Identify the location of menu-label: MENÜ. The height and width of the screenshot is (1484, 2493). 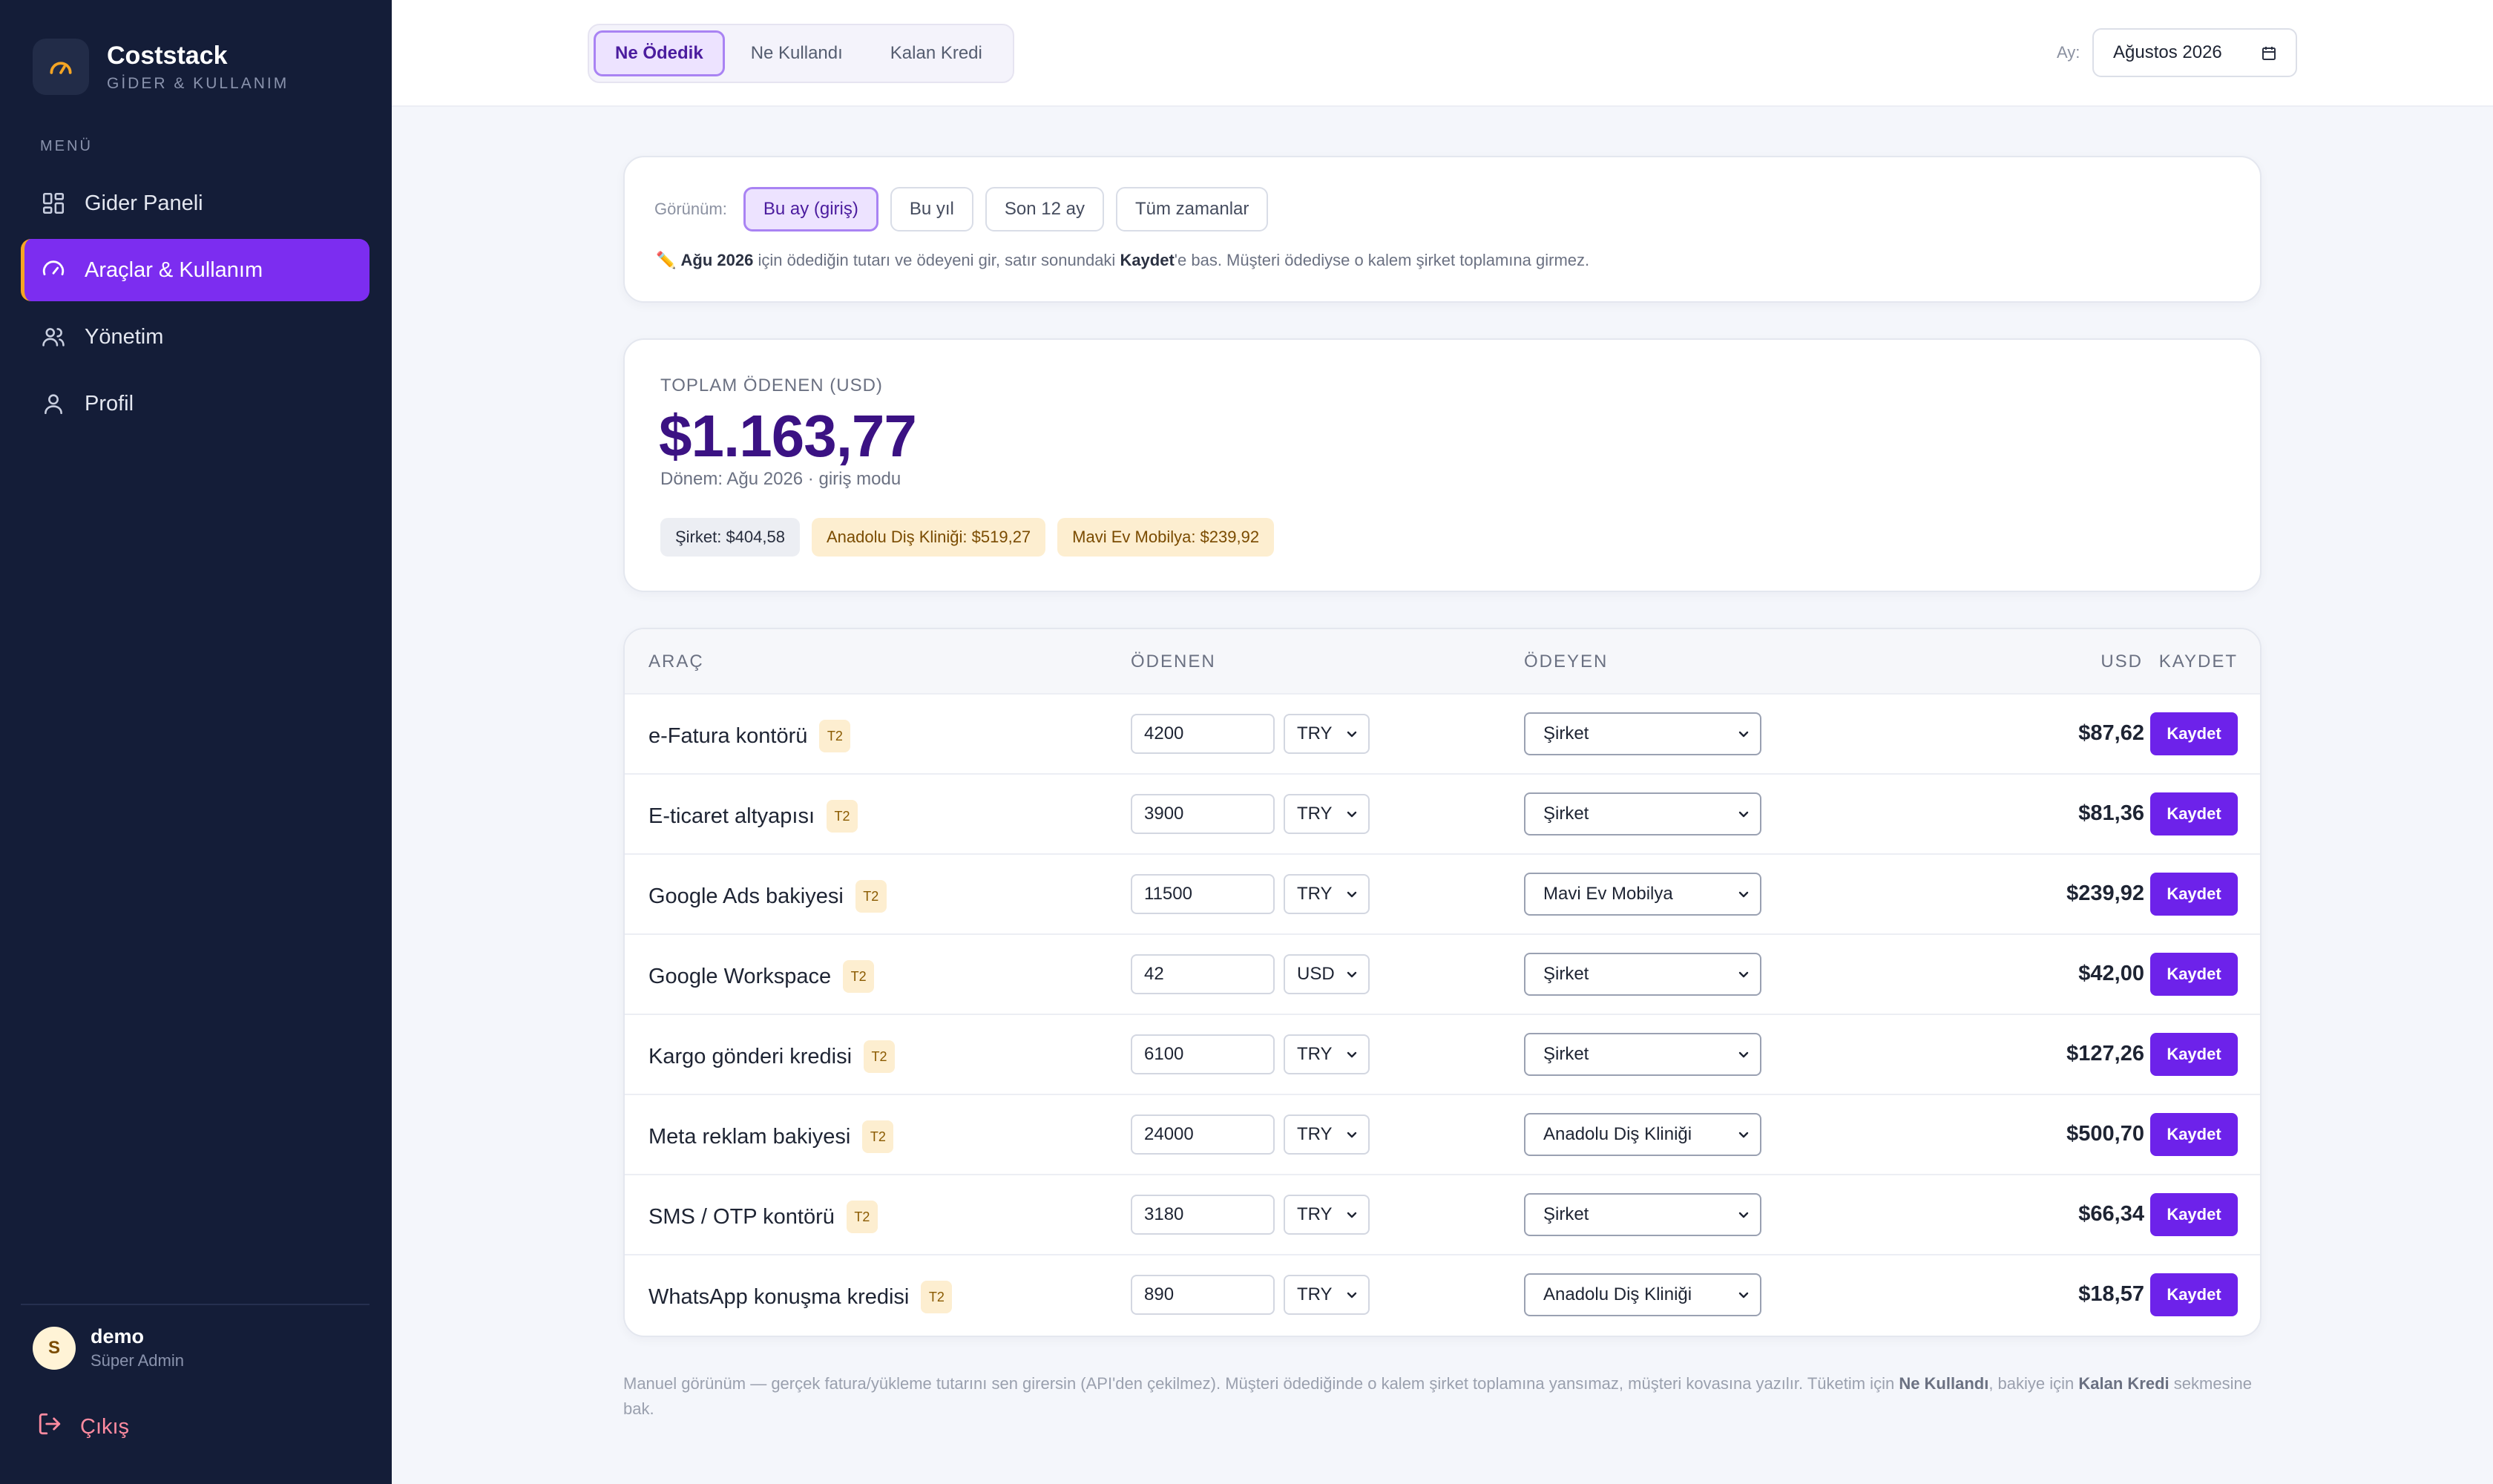
(66, 146).